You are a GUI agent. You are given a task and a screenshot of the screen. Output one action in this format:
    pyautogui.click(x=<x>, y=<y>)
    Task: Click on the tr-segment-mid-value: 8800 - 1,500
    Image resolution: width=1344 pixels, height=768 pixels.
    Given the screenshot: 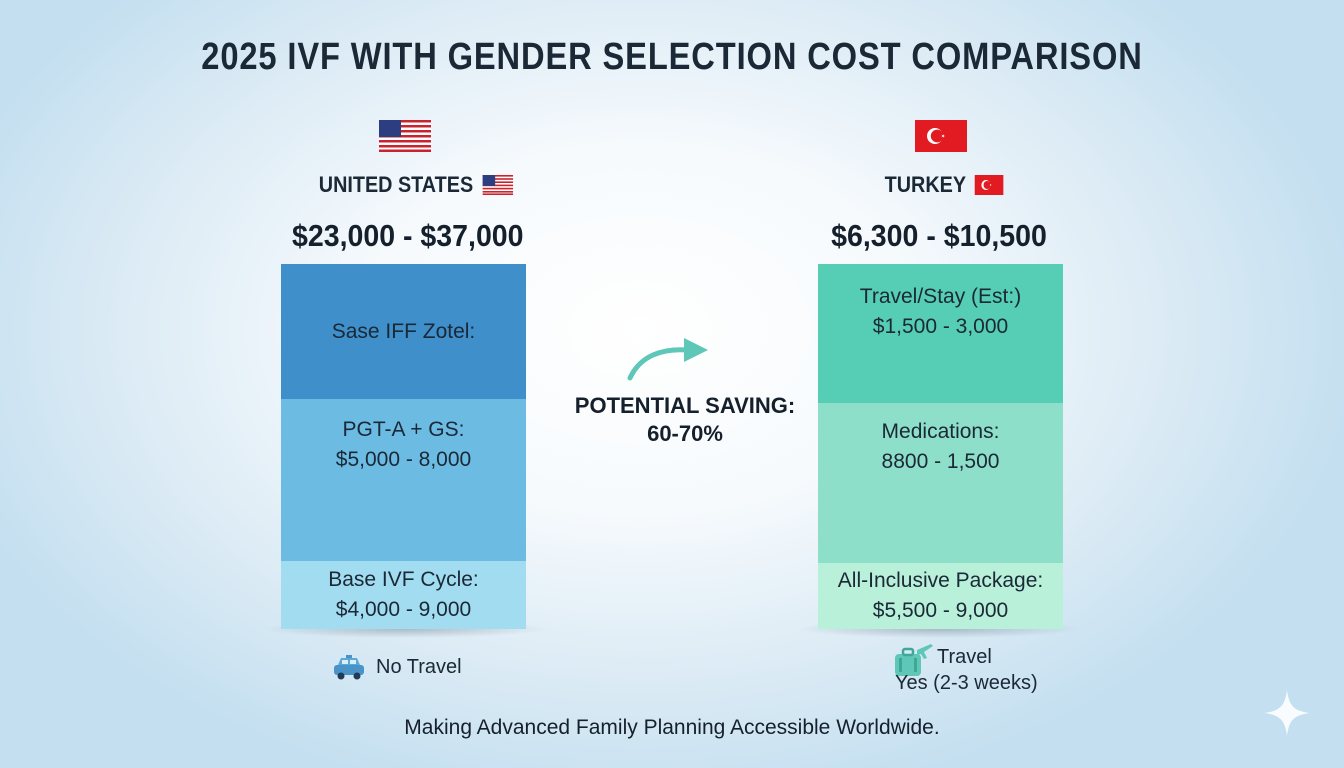 What is the action you would take?
    pyautogui.click(x=940, y=461)
    